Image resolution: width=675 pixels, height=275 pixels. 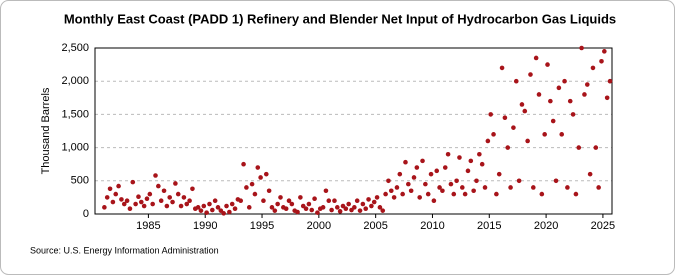 I want to click on y-axis-label: Thousand Barrels, so click(x=46, y=130).